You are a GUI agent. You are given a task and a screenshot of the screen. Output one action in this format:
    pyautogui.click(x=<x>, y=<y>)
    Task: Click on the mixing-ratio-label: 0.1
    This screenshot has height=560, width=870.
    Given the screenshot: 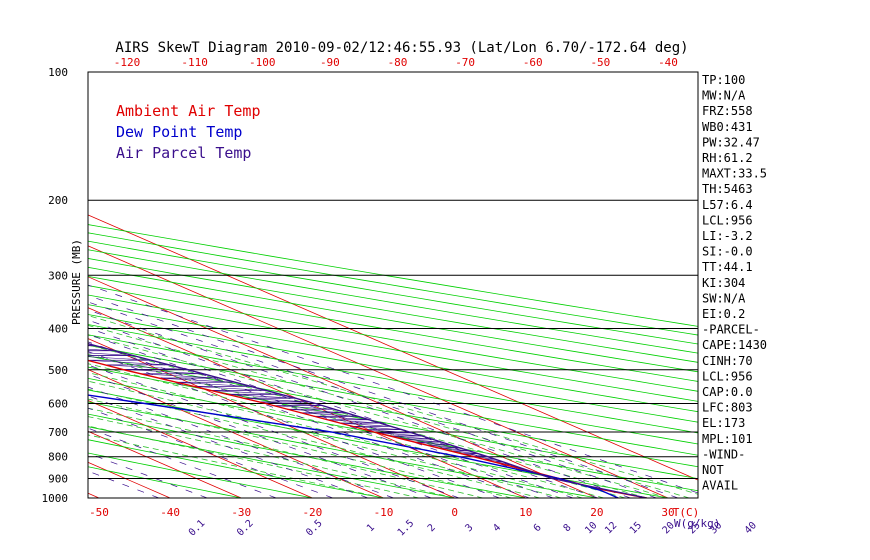 What is the action you would take?
    pyautogui.click(x=197, y=528)
    